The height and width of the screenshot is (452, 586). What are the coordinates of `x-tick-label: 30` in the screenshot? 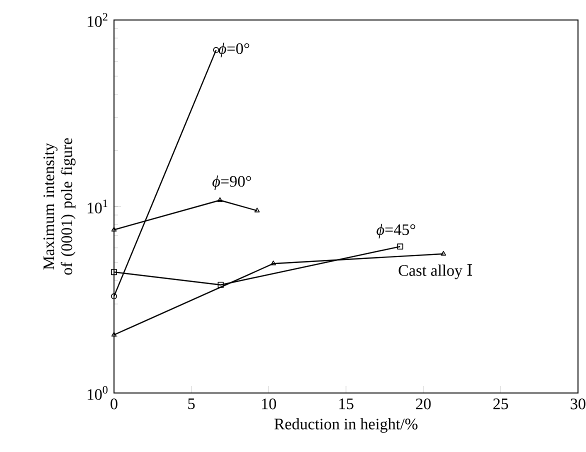 It's located at (578, 404).